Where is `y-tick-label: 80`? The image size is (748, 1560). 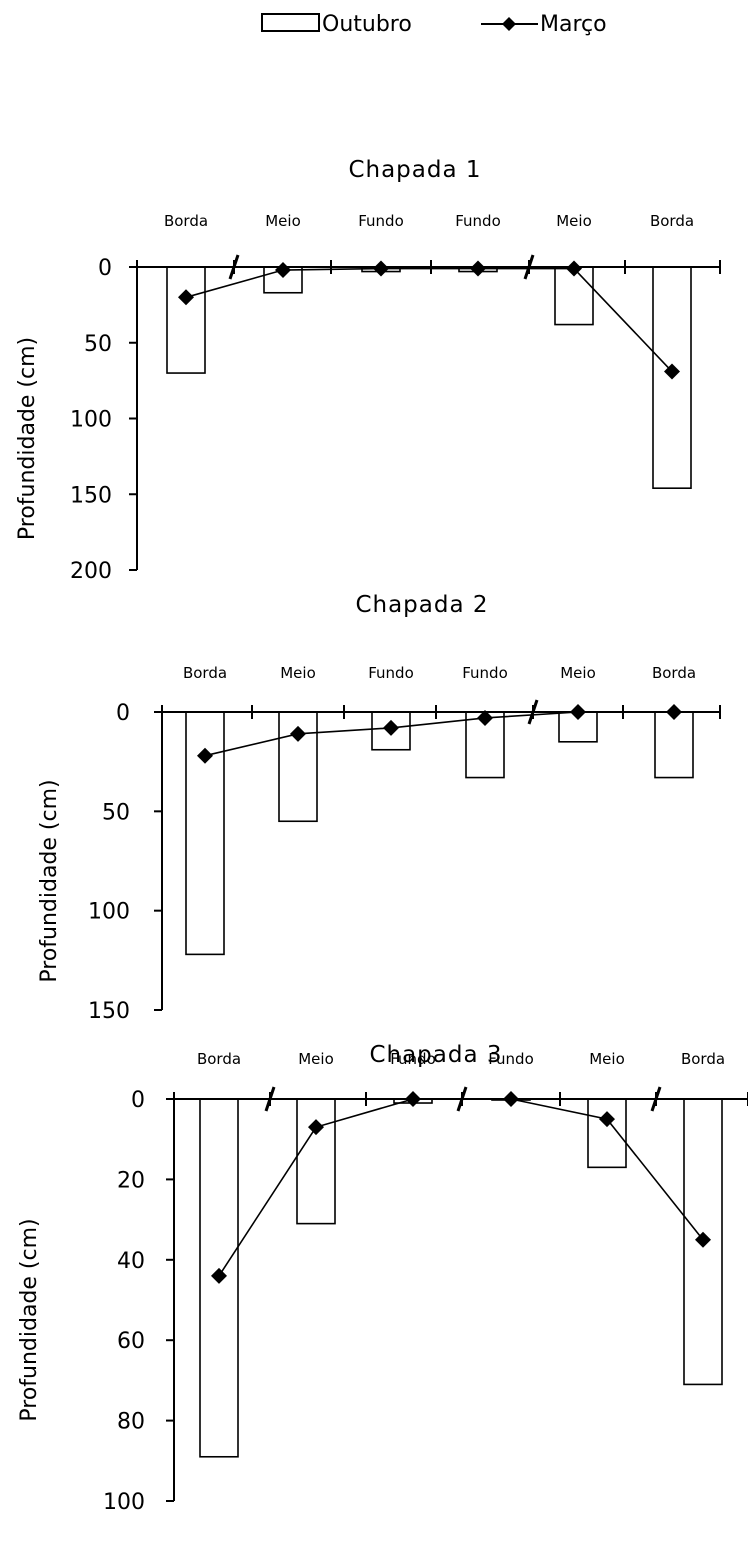 y-tick-label: 80 is located at coordinates (131, 1422).